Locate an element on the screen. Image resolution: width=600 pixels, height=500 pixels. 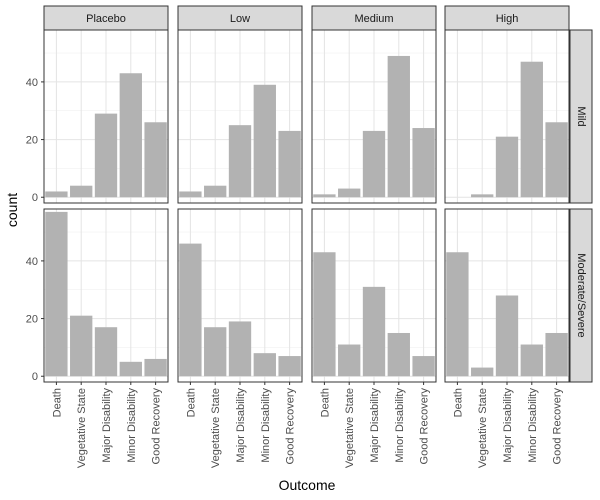
panel-high-mild-border is located at coordinates (507, 116).